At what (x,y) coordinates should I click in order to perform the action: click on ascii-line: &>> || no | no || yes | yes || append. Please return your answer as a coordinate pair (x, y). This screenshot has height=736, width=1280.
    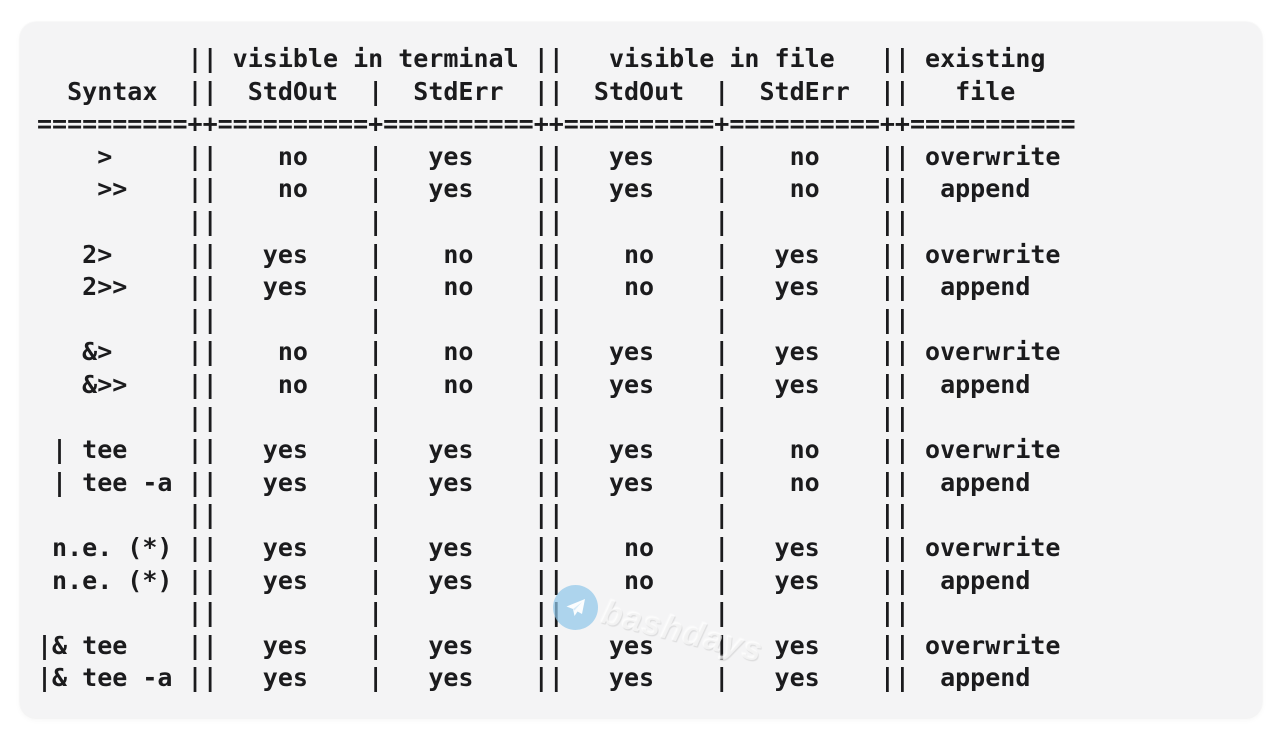
    Looking at the image, I should click on (534, 384).